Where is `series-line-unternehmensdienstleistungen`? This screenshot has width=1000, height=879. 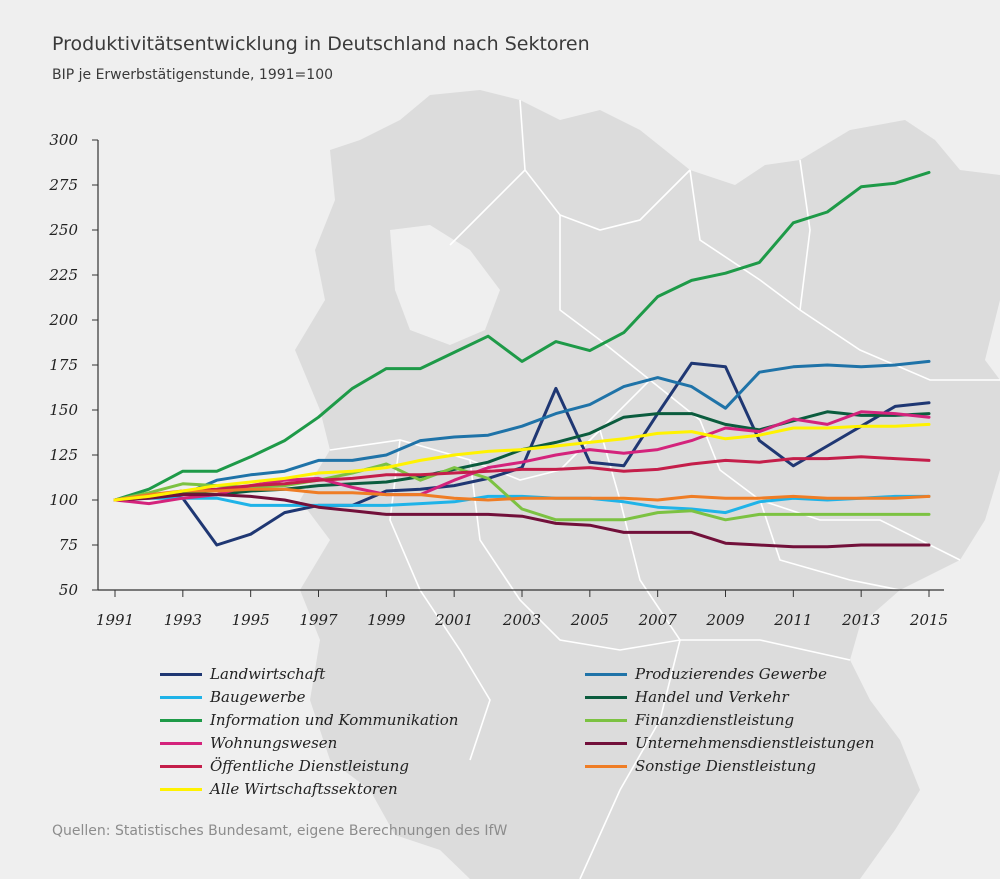 series-line-unternehmensdienstleistungen is located at coordinates (522, 521).